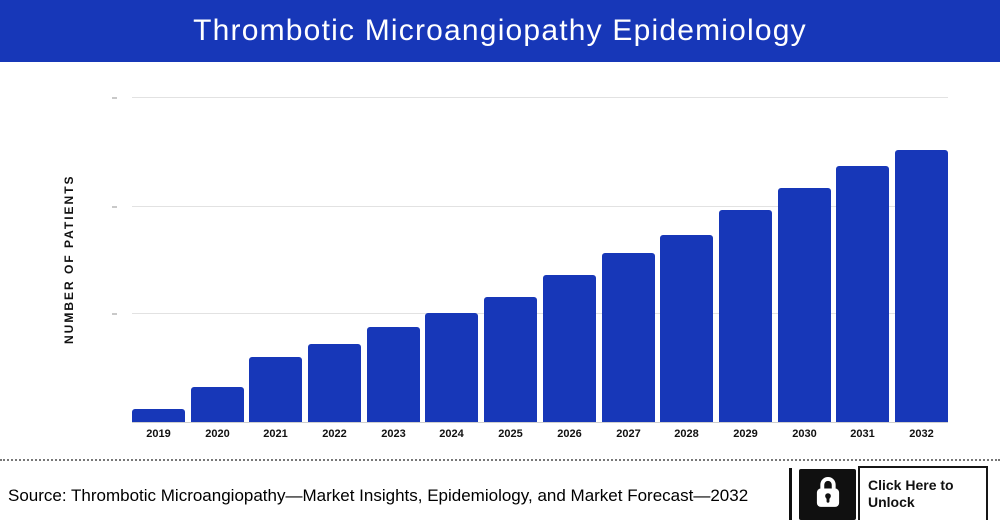 Image resolution: width=1000 pixels, height=520 pixels. I want to click on x-tick-2026: 2026, so click(569, 434).